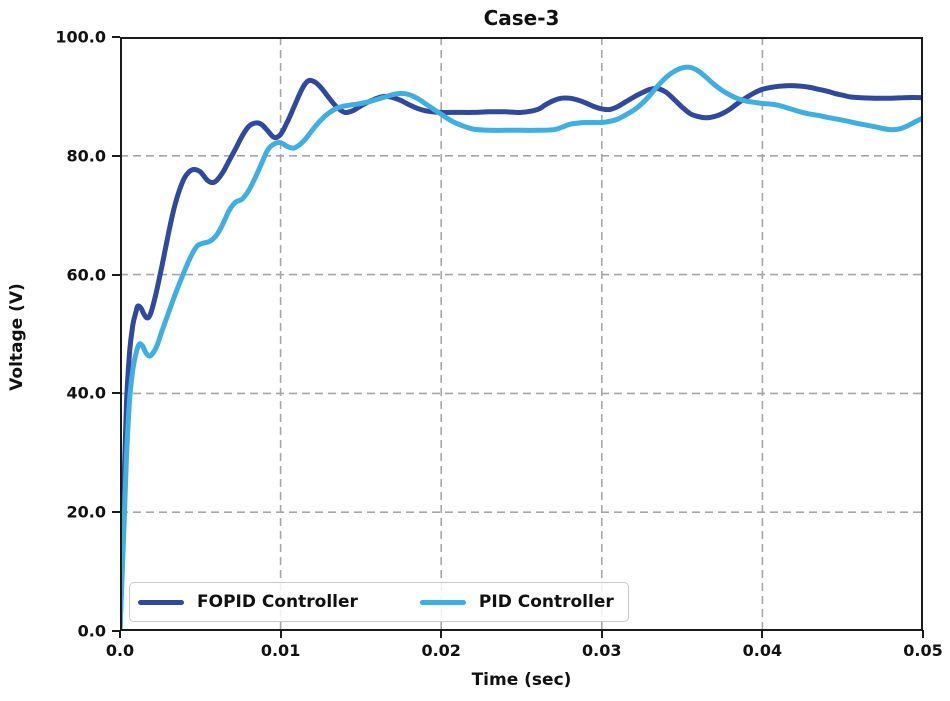 The height and width of the screenshot is (701, 950). What do you see at coordinates (521, 18) in the screenshot?
I see `chart-title: Case-3` at bounding box center [521, 18].